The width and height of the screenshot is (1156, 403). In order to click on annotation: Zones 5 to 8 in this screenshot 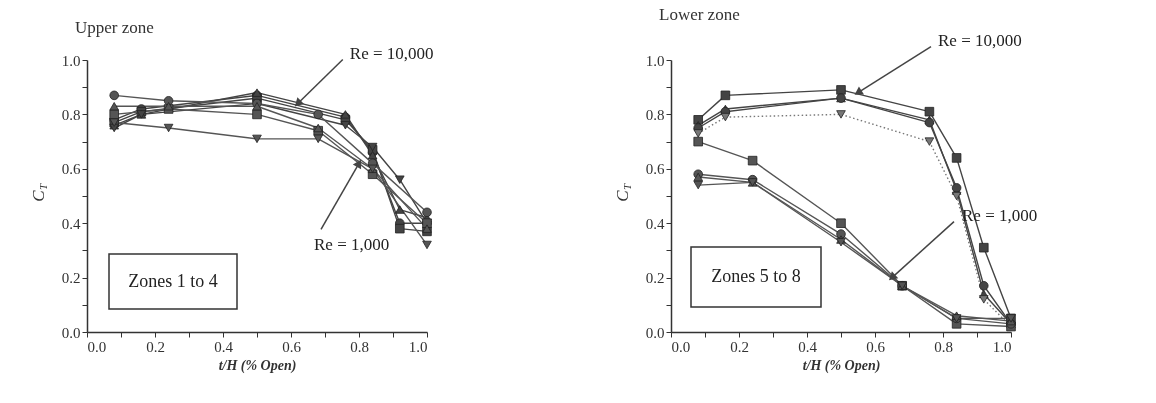, I will do `click(756, 276)`.